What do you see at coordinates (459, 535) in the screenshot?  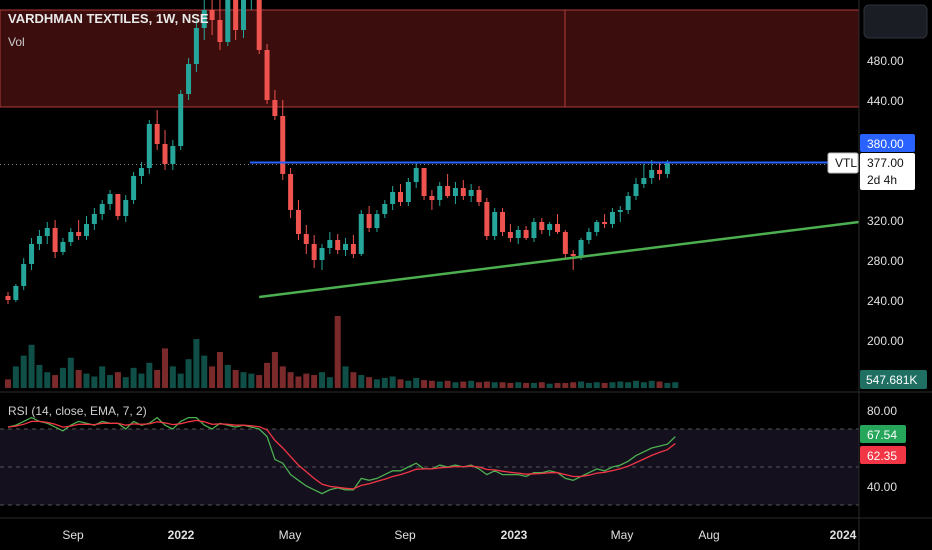 I see `time-axis: Sep 2022 May Sep 2023 May Aug 2024` at bounding box center [459, 535].